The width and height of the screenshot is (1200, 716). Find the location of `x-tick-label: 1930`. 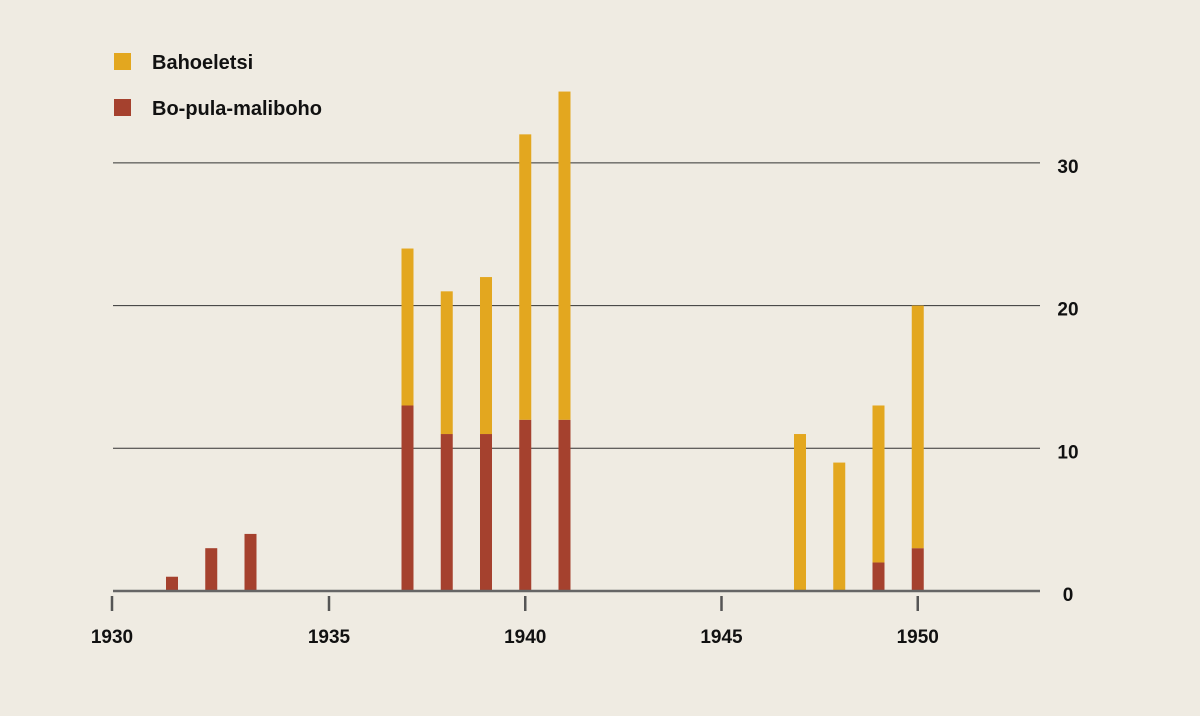

x-tick-label: 1930 is located at coordinates (112, 637).